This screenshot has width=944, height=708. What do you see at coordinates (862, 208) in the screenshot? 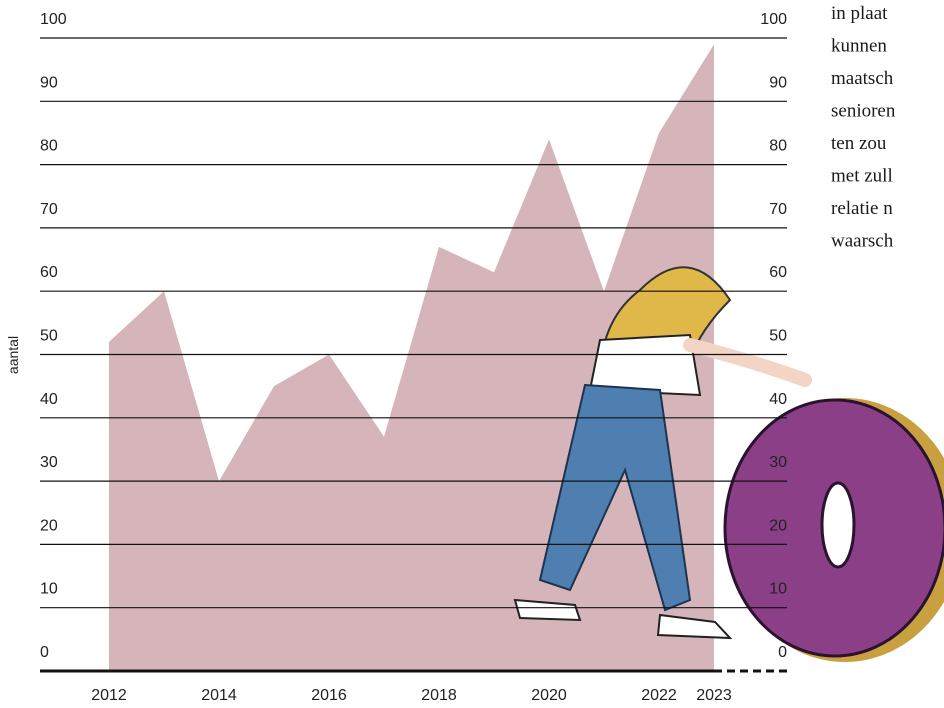
I see `sidebar-text: relatie n` at bounding box center [862, 208].